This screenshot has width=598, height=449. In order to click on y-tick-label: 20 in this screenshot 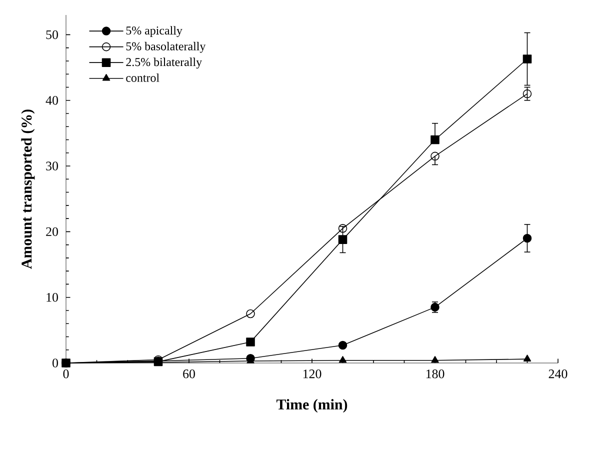, I will do `click(52, 231)`.